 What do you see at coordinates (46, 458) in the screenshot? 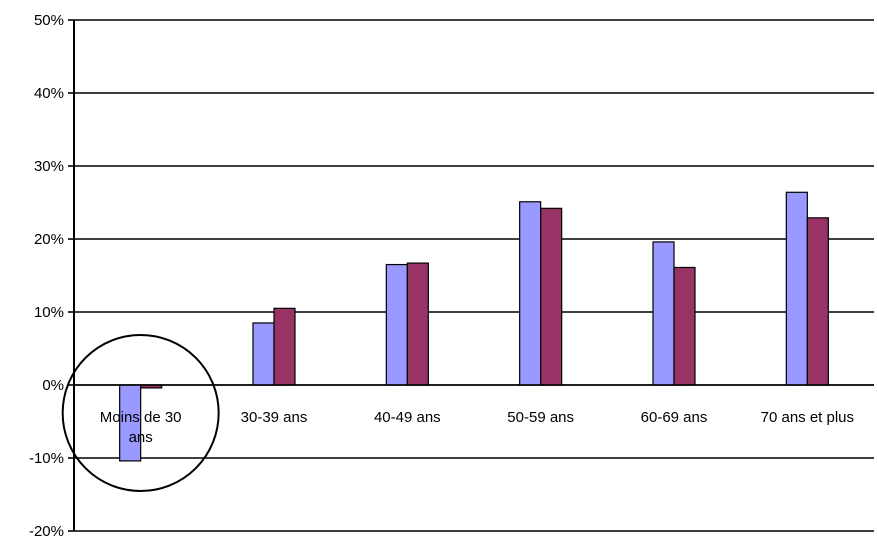
I see `y-tick-label: -10%` at bounding box center [46, 458].